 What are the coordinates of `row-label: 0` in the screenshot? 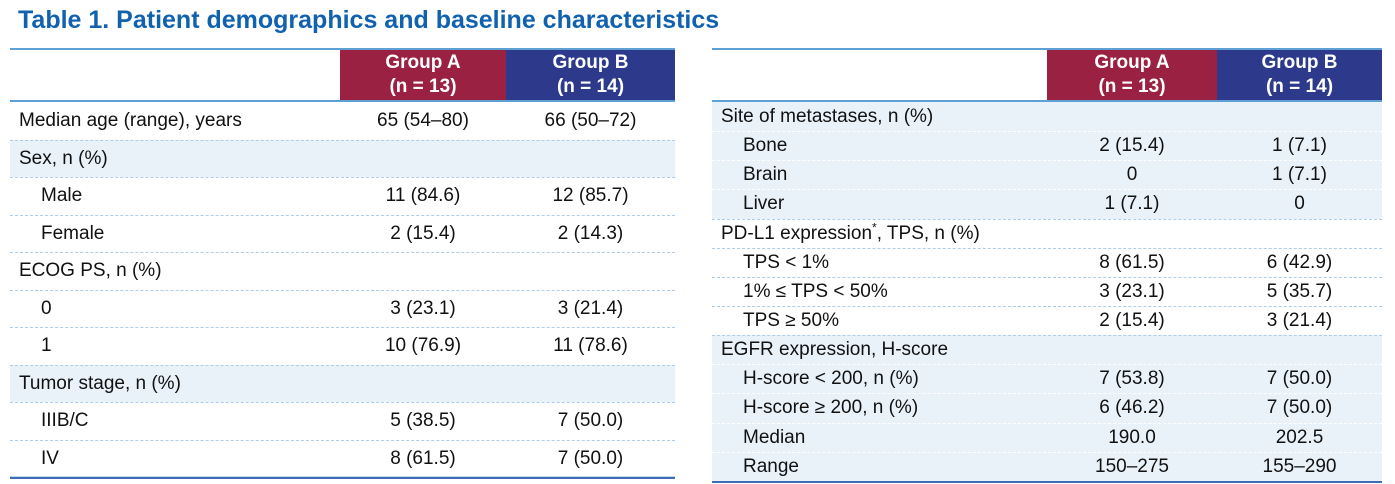 It's located at (46, 308).